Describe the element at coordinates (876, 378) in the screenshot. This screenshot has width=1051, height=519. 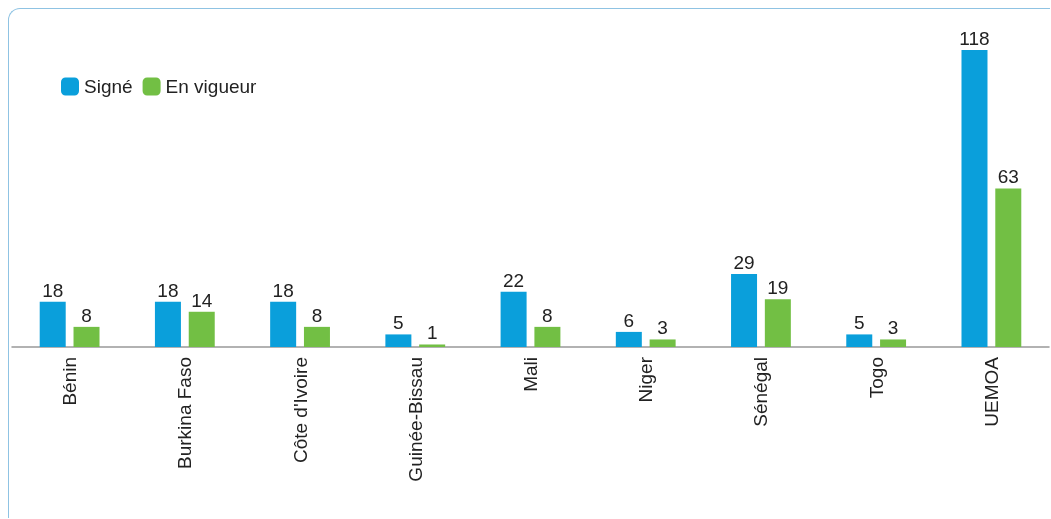
I see `x-tick-label: Togo` at that location.